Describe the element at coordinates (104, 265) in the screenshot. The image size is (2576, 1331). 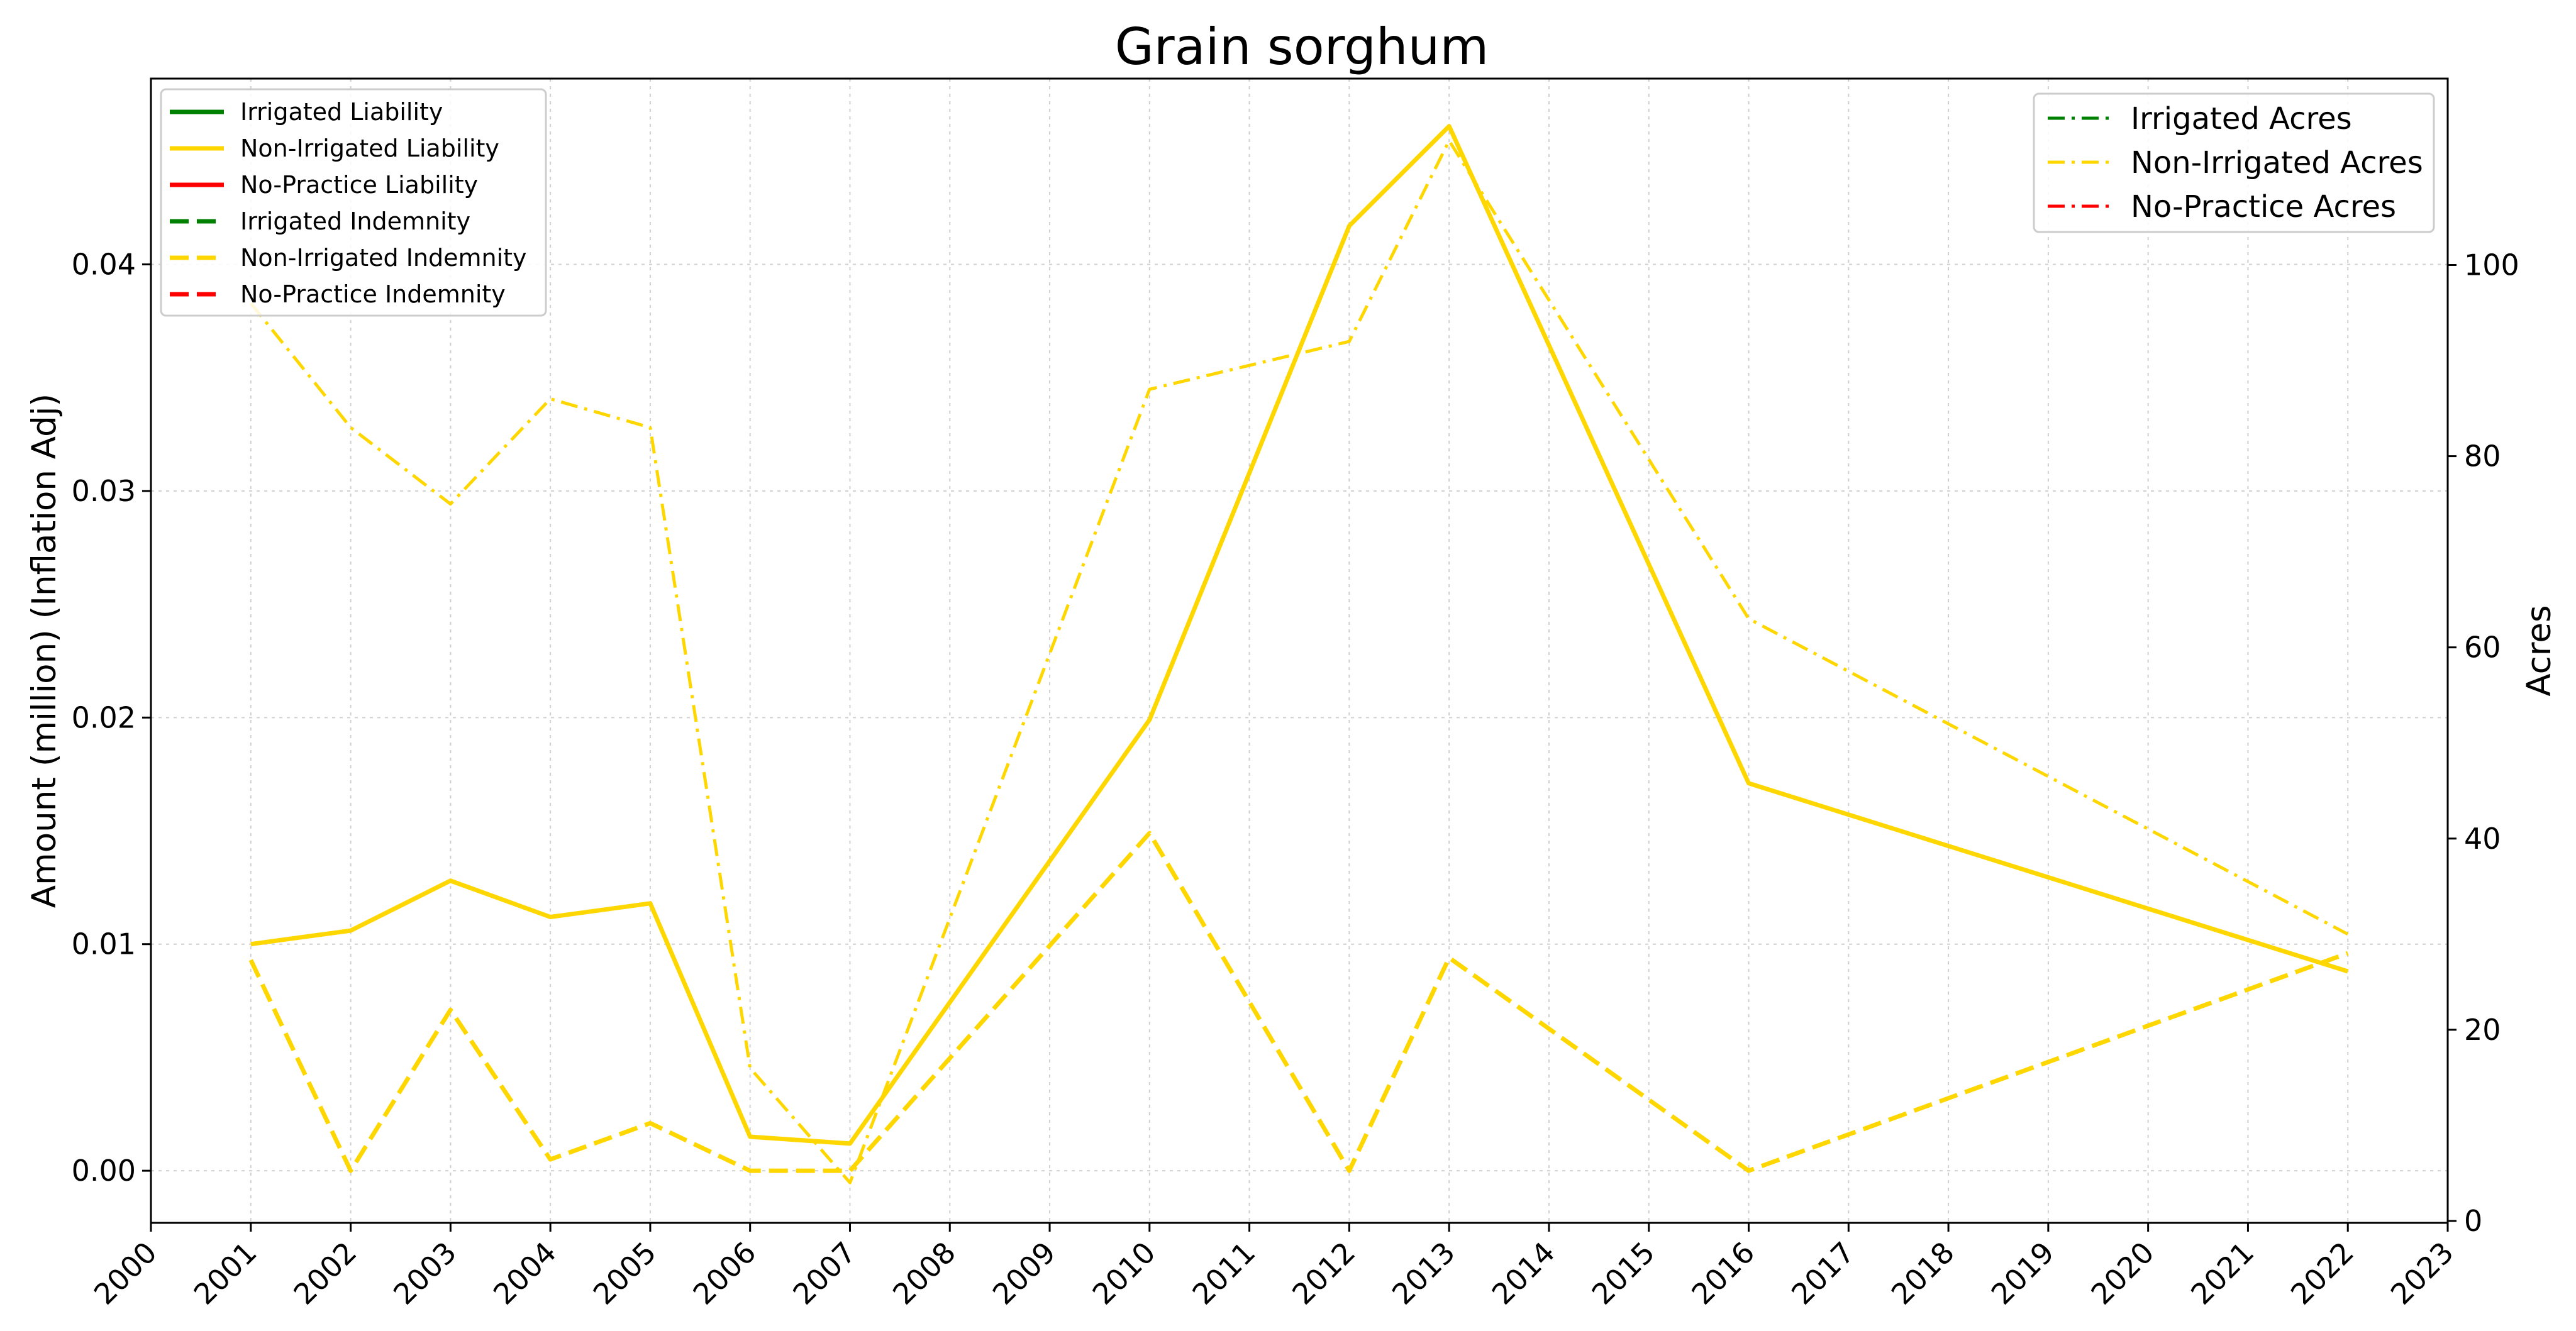
I see `y-tick-label: 0.04` at that location.